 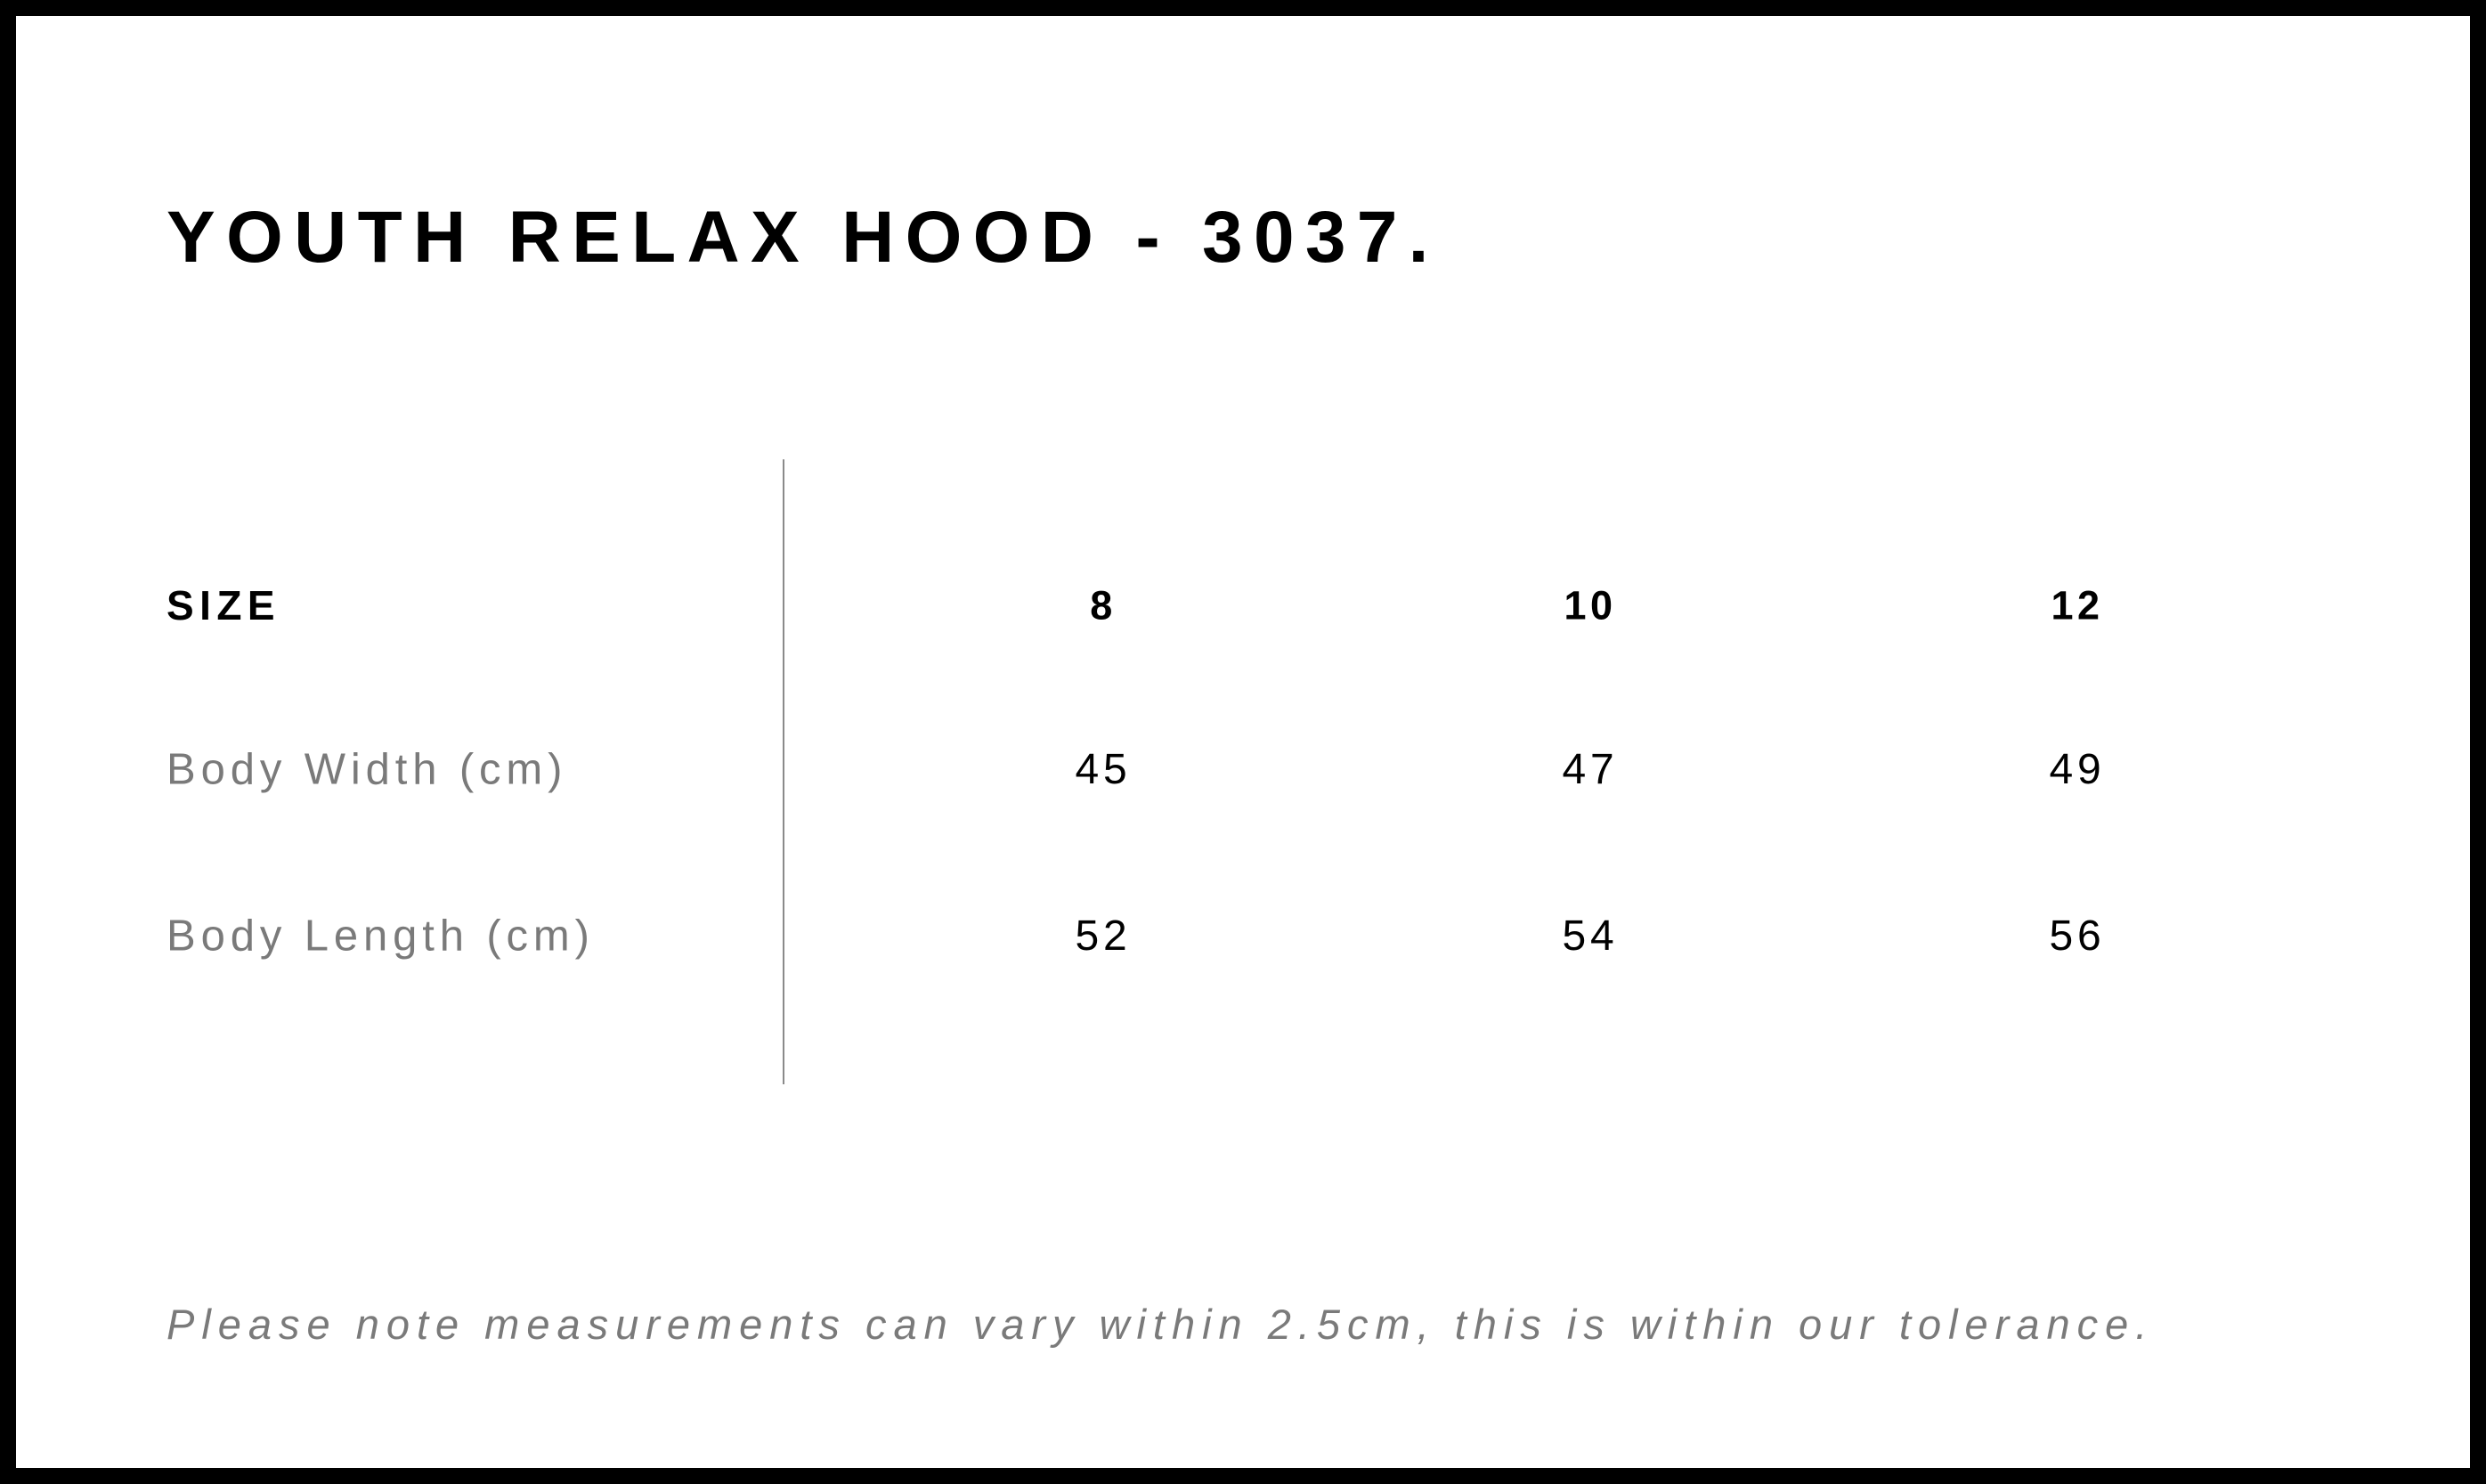 What do you see at coordinates (381, 936) in the screenshot?
I see `body-length-label: Body Length (cm)` at bounding box center [381, 936].